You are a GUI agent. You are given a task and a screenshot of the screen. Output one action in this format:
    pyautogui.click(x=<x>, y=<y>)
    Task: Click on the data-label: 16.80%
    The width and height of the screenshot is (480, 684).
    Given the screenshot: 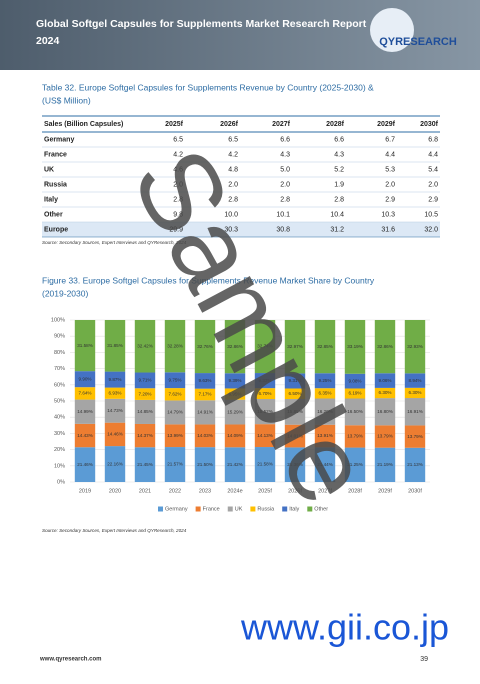 What is the action you would take?
    pyautogui.click(x=385, y=411)
    